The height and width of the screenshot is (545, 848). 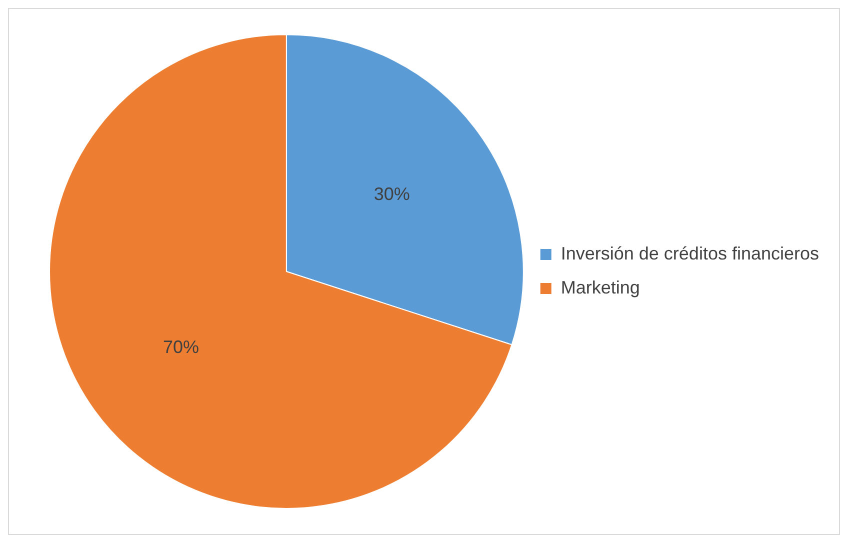 I want to click on data-label: 70%, so click(x=181, y=347).